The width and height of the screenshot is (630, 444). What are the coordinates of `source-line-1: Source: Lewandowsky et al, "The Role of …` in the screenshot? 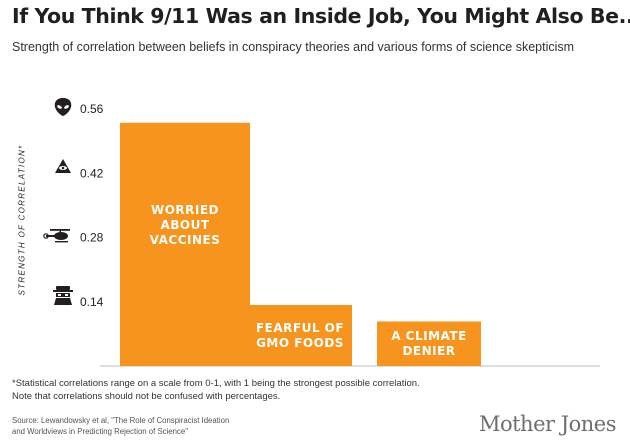 It's located at (121, 420).